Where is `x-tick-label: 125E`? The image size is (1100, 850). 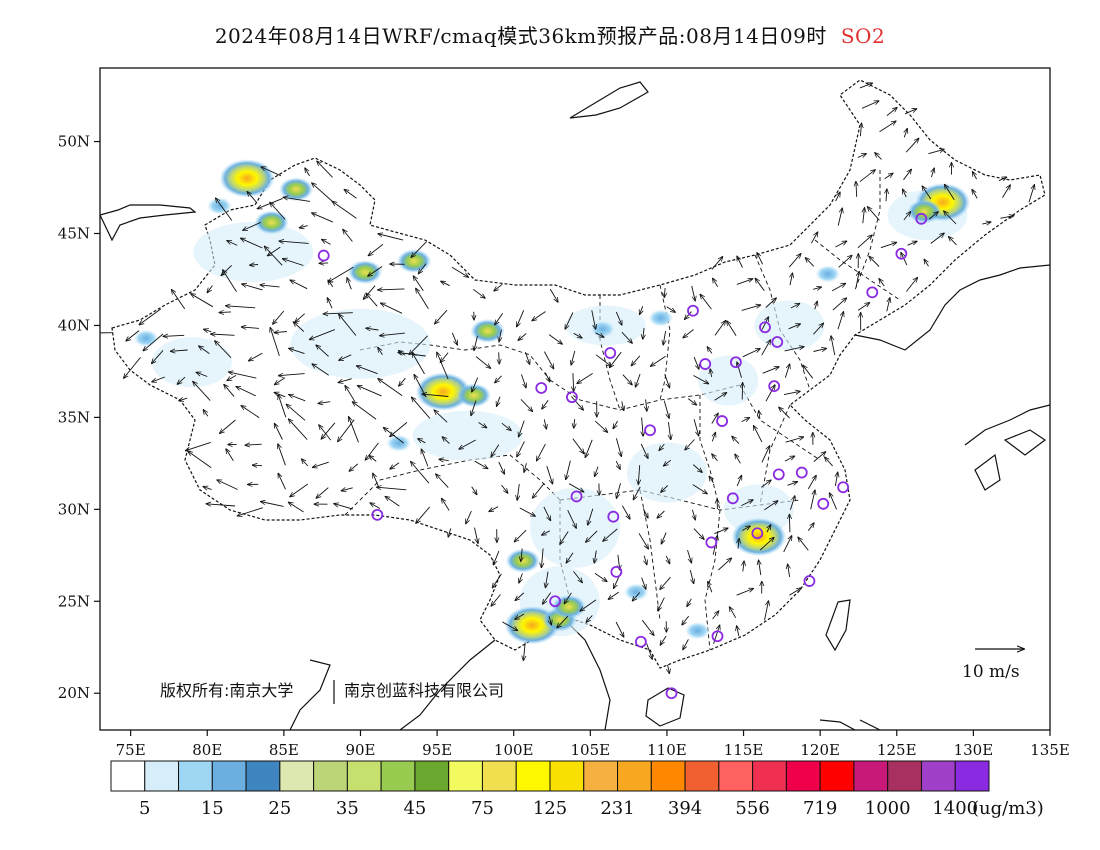 x-tick-label: 125E is located at coordinates (897, 750).